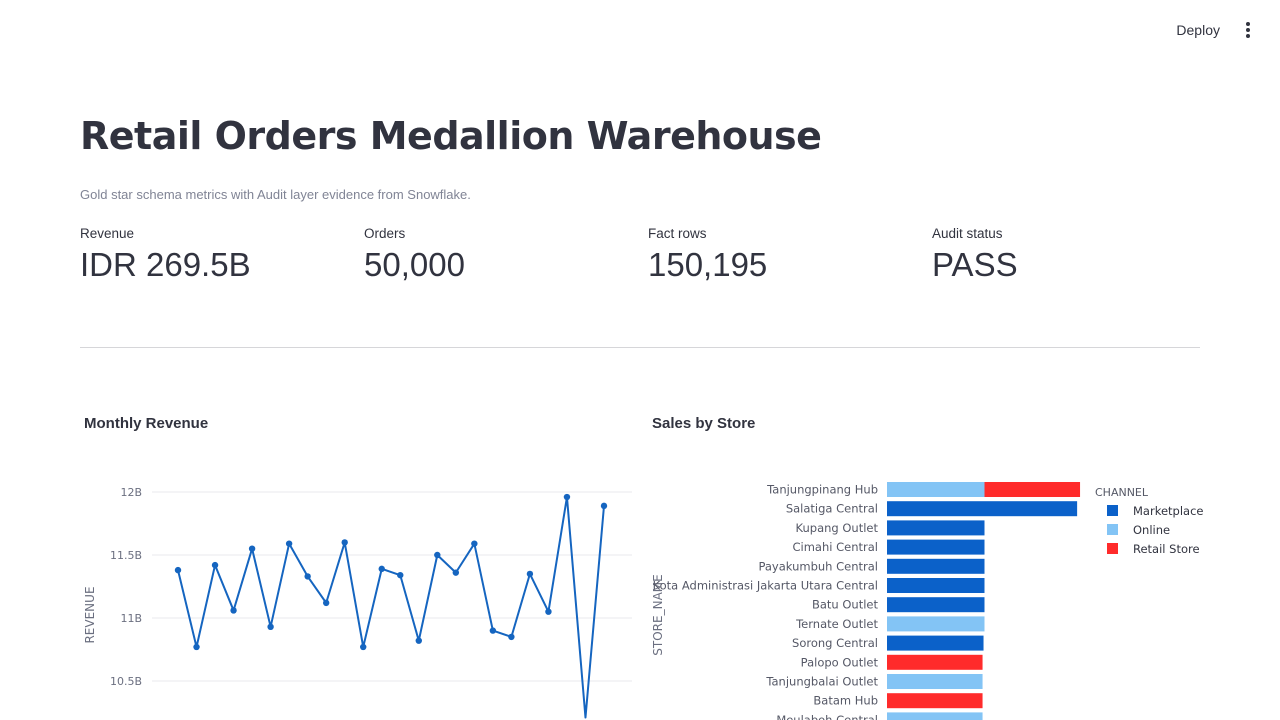 This screenshot has height=720, width=1280. I want to click on y-axis-label: REVENUE, so click(90, 614).